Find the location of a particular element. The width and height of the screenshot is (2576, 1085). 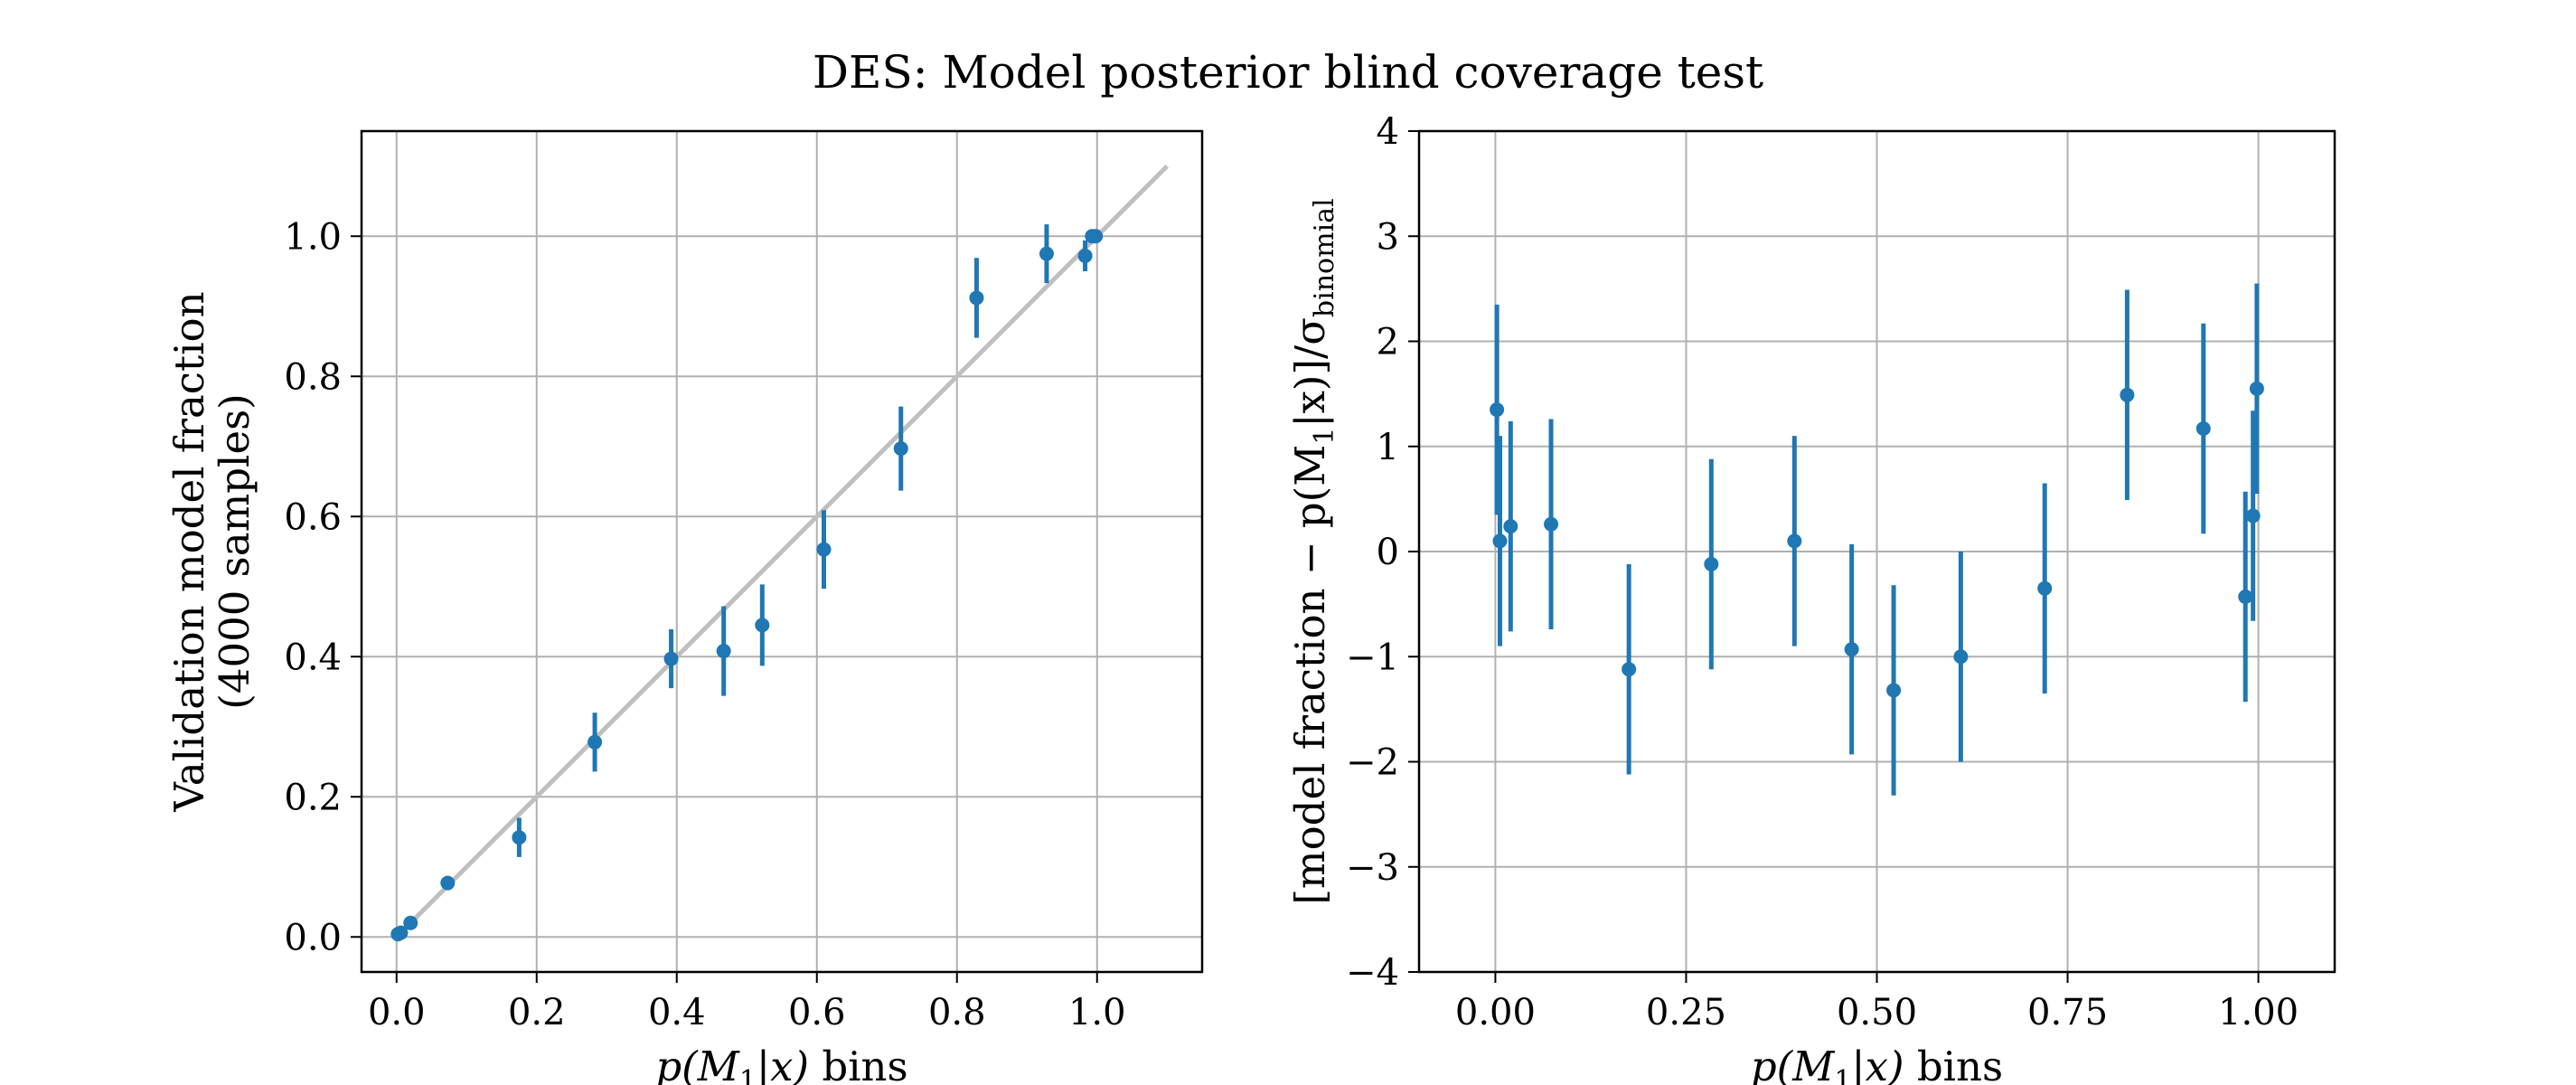

x-tick-label: 0.6 is located at coordinates (817, 1012).